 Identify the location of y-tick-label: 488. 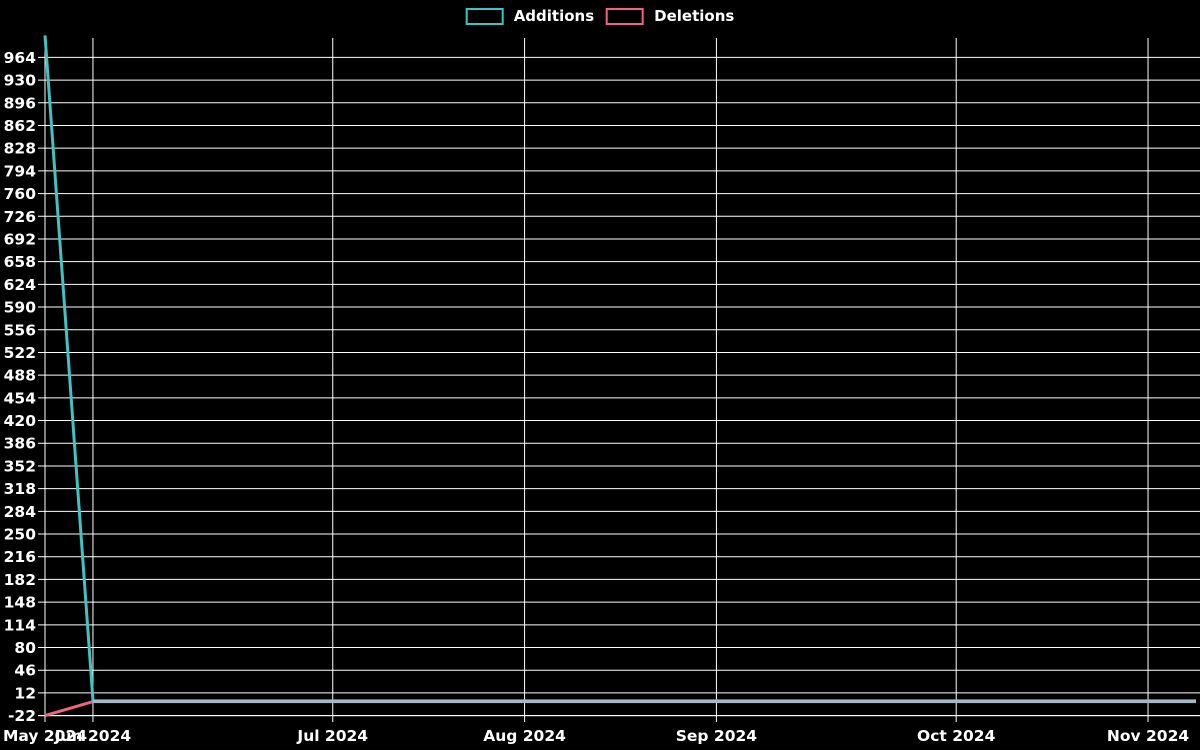
(20, 376).